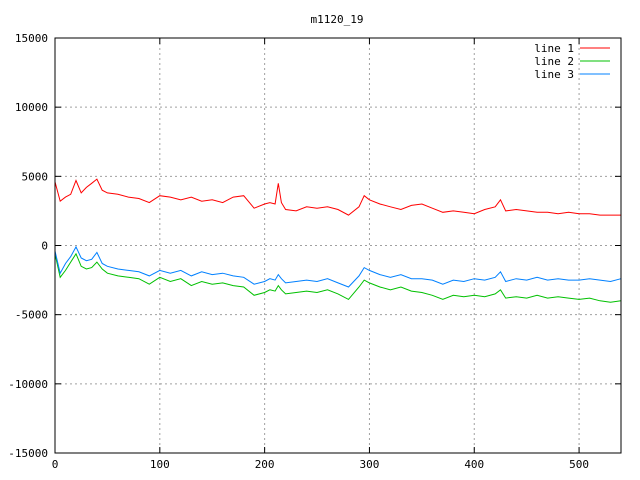 The height and width of the screenshot is (480, 640). What do you see at coordinates (265, 464) in the screenshot?
I see `x-tick-label: 200` at bounding box center [265, 464].